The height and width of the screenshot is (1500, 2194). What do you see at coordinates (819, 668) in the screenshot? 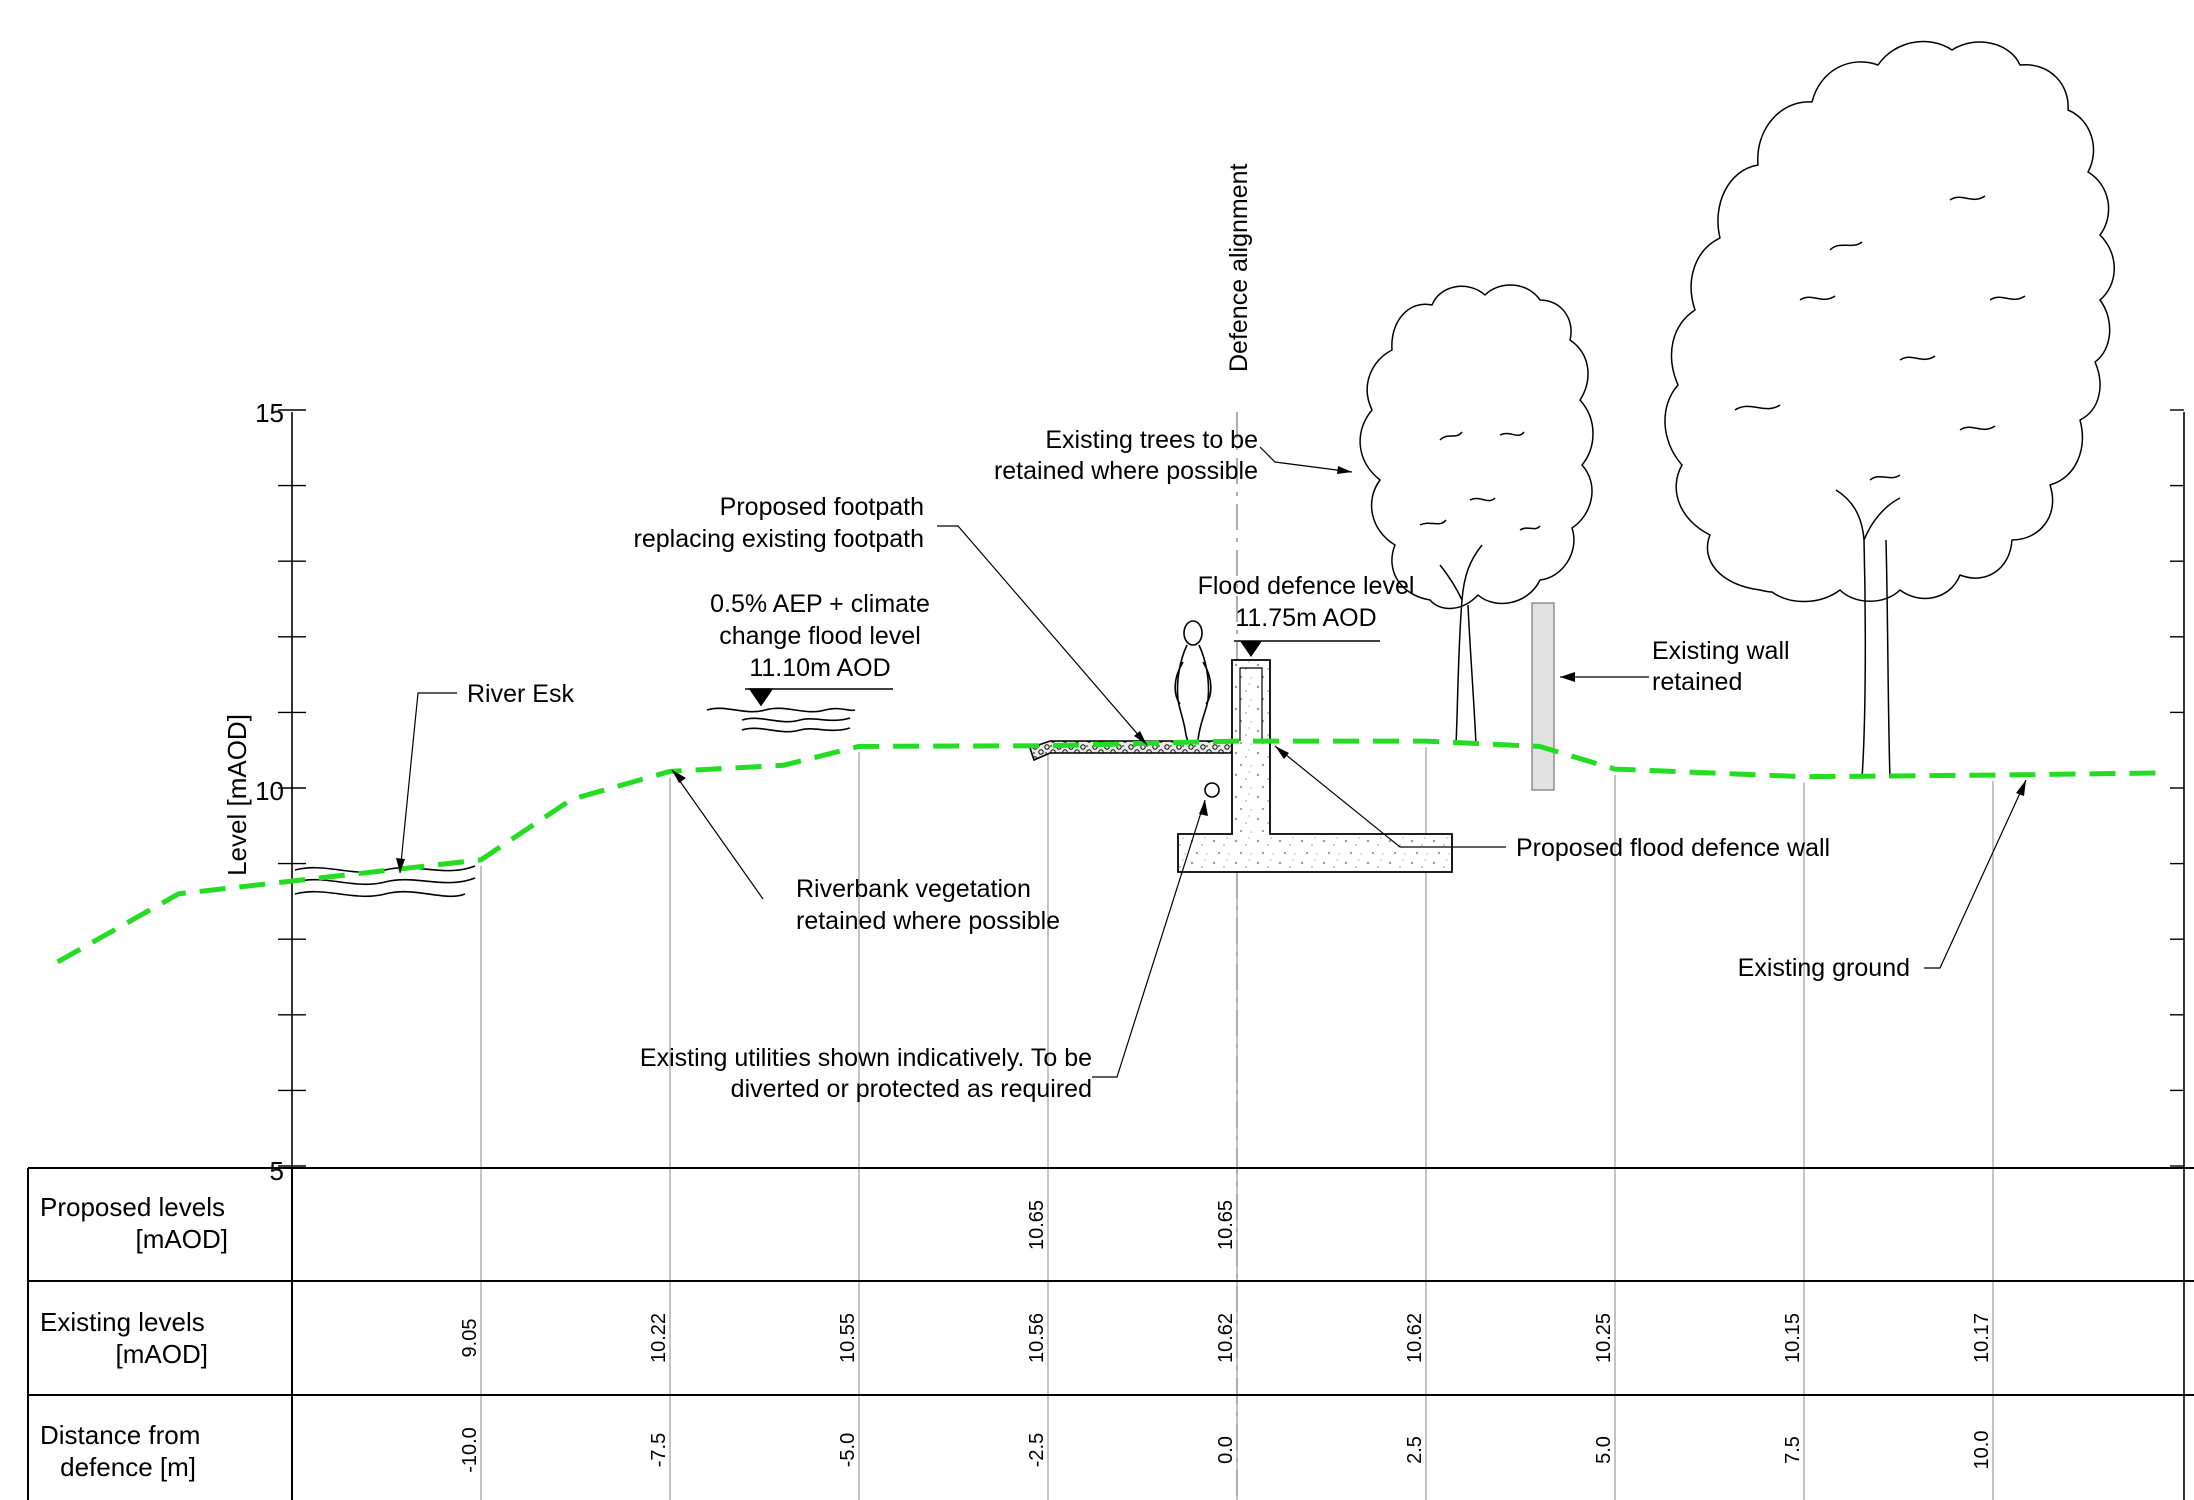
I see `flood-level-label-3: 11.10m AOD` at bounding box center [819, 668].